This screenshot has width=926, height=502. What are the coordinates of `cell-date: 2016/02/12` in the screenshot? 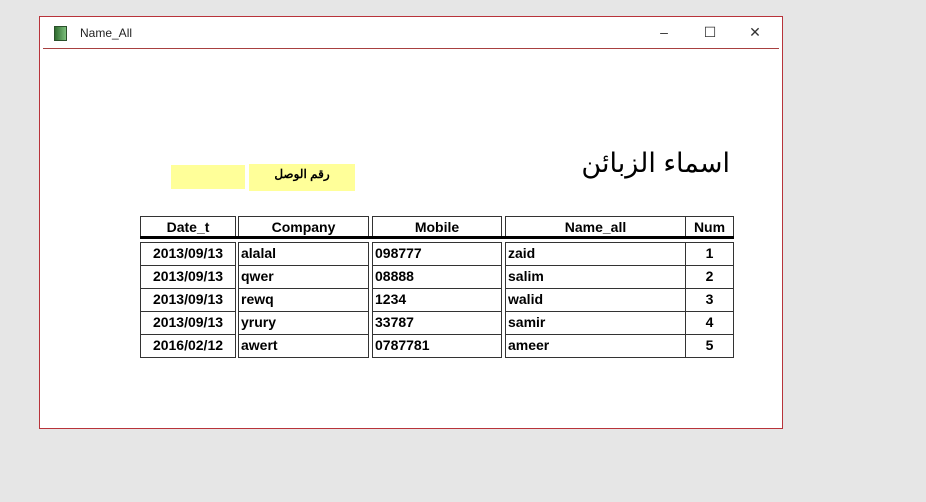 It's located at (188, 346).